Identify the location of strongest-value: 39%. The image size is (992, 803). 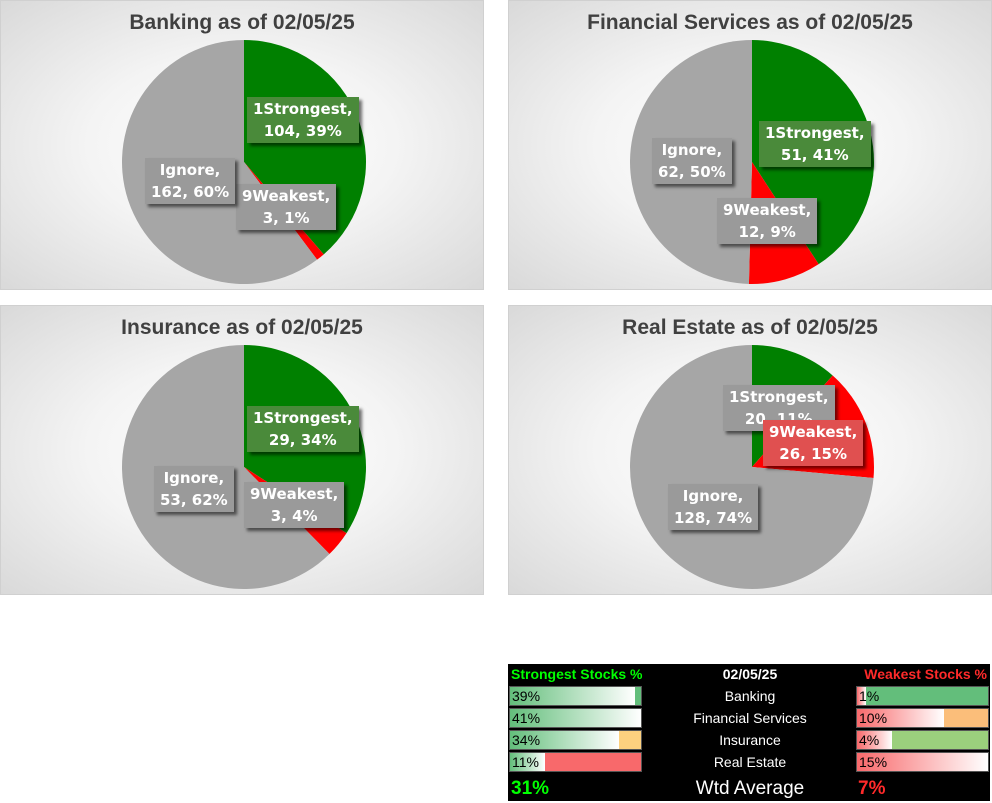
(526, 696).